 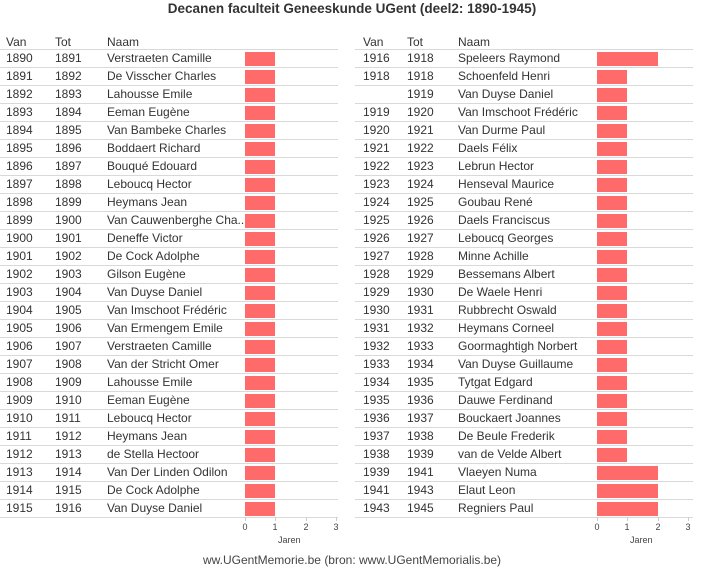 I want to click on cell-van: 1930, so click(x=376, y=310).